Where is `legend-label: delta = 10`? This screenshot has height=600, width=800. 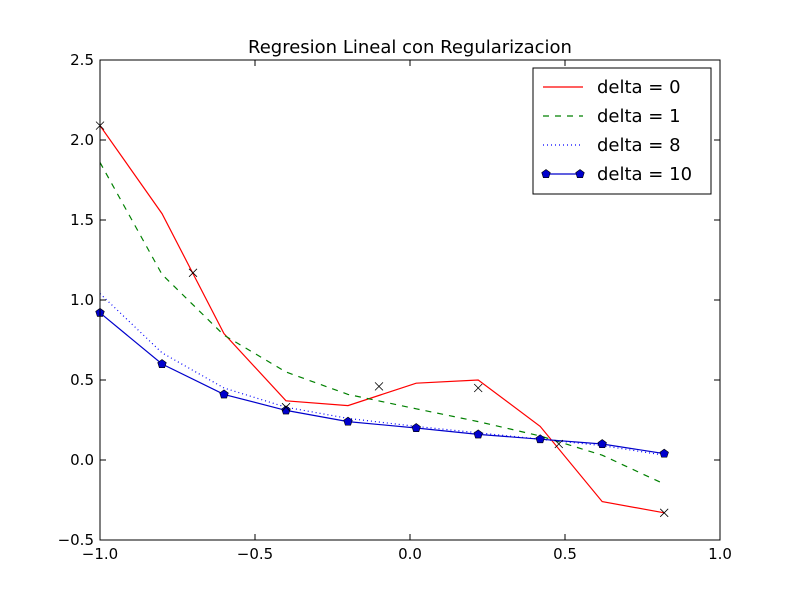 legend-label: delta = 10 is located at coordinates (644, 174).